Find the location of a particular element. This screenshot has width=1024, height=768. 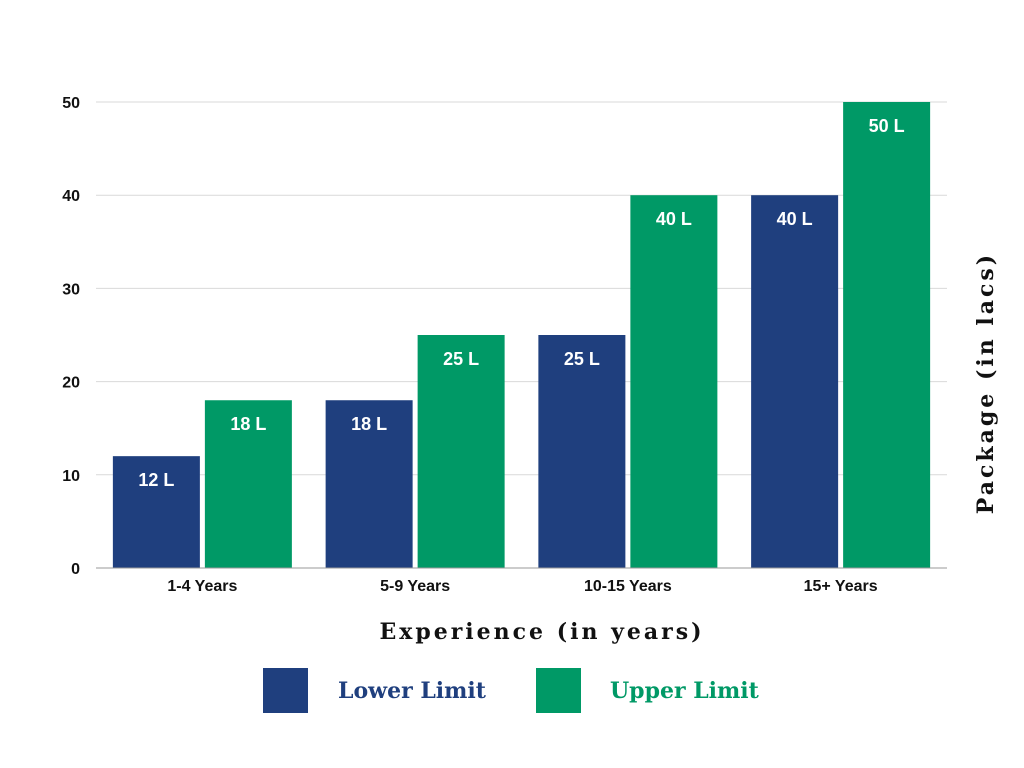

legend-swatch-upper-limit is located at coordinates (558, 690).